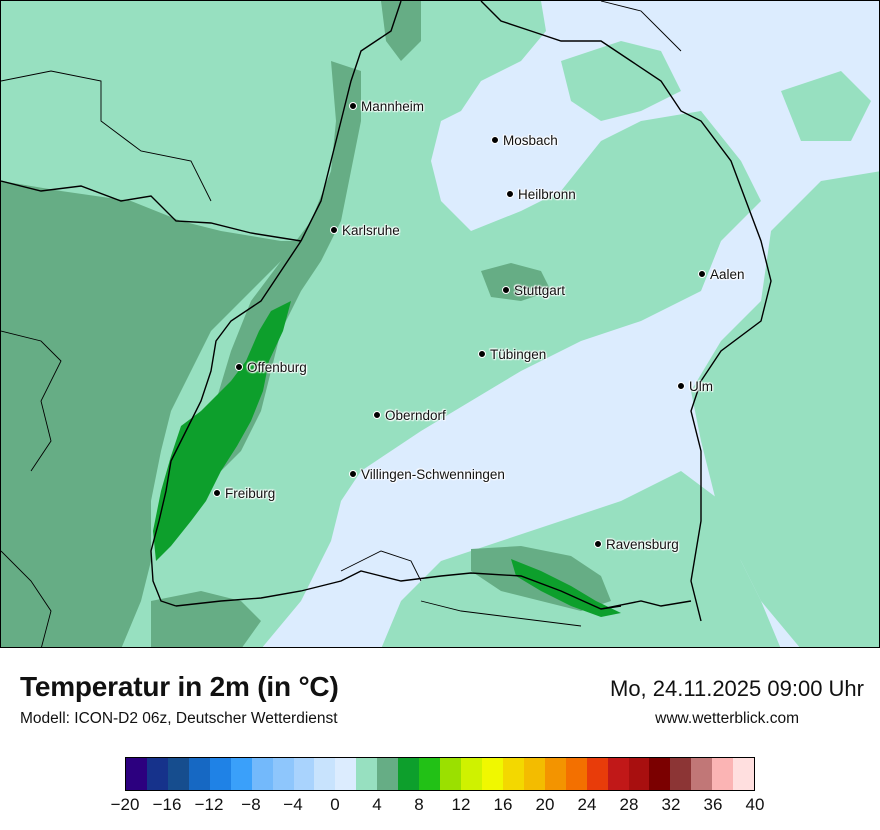  I want to click on colorbar-tick-label: −16, so click(167, 804).